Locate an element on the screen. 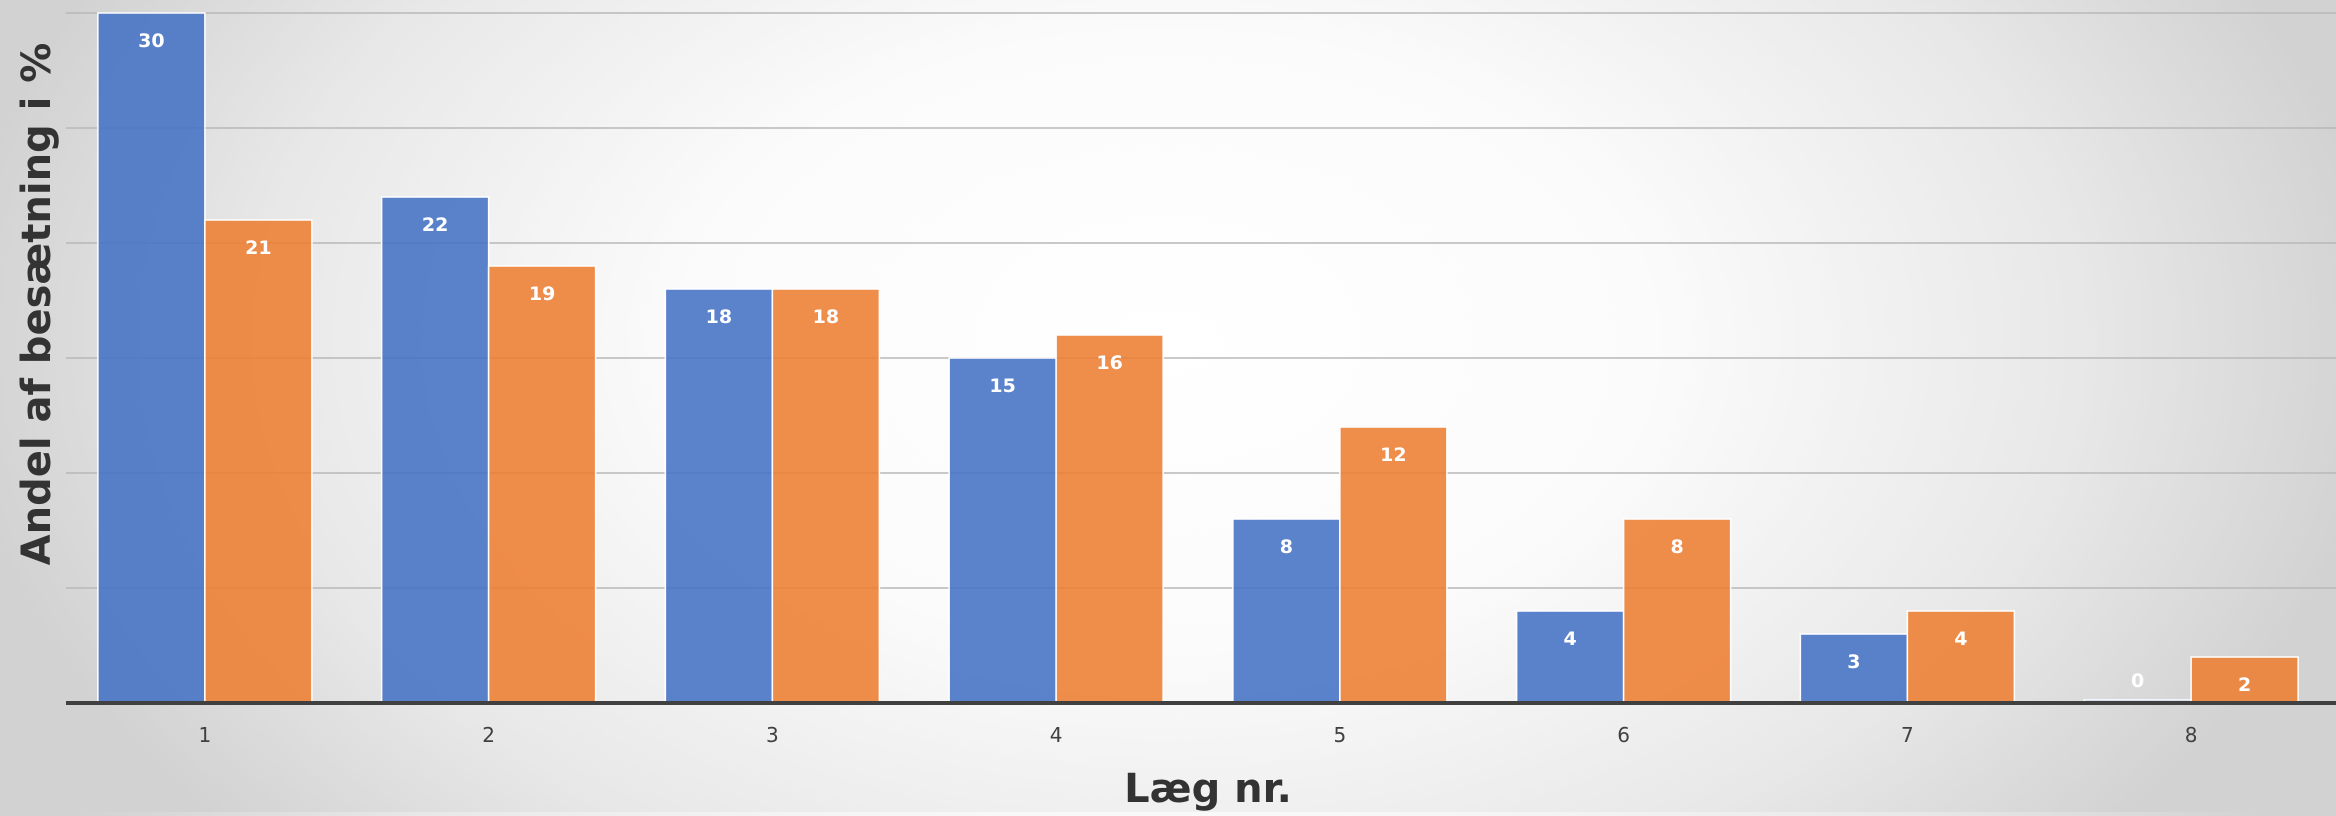  data-label: 30 is located at coordinates (151, 41).